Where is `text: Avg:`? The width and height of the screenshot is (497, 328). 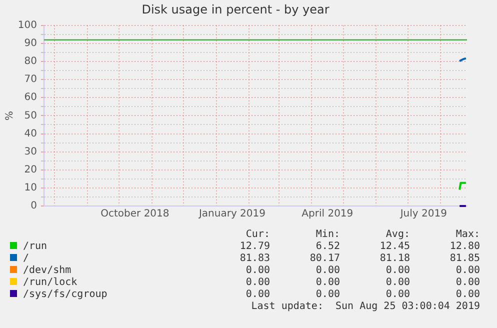 text: Avg: is located at coordinates (397, 235).